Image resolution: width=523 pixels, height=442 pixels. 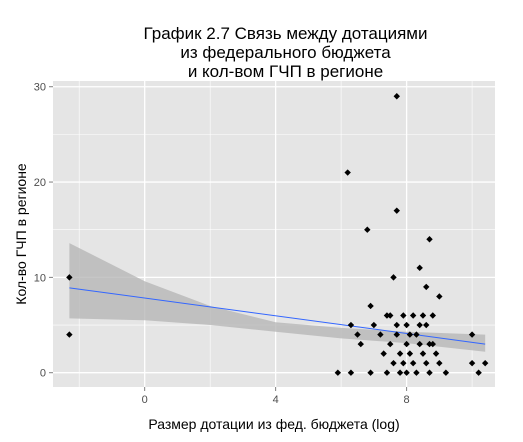 What do you see at coordinates (40, 278) in the screenshot?
I see `y-tick-label: 10` at bounding box center [40, 278].